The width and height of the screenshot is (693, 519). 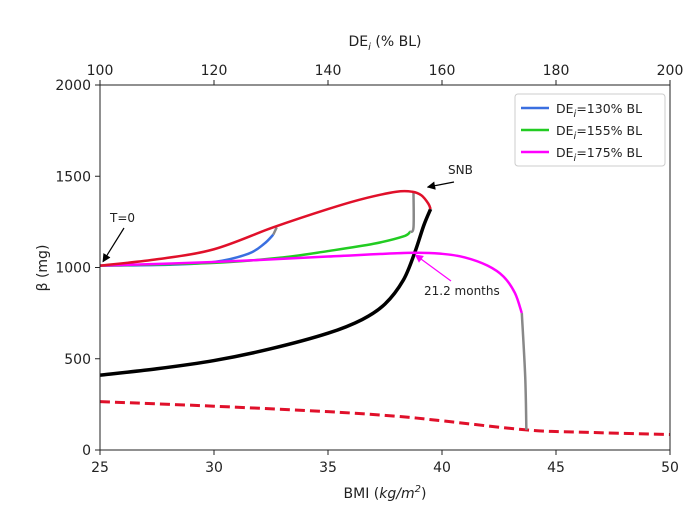 I want to click on x-tick-label: 40, so click(x=442, y=468).